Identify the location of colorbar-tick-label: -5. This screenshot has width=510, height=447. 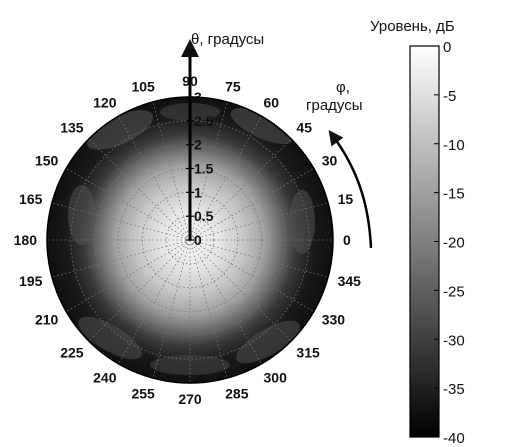
(449, 96).